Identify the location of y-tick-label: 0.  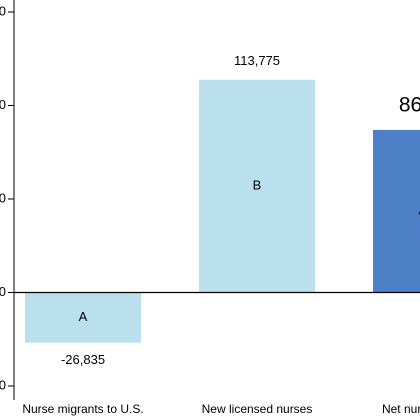
(3, 291).